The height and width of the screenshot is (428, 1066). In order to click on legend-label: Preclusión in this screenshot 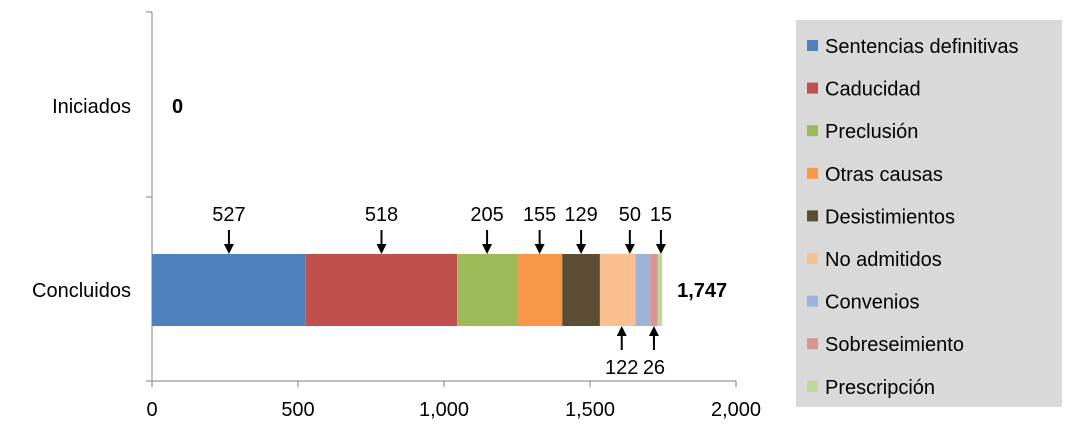, I will do `click(871, 132)`.